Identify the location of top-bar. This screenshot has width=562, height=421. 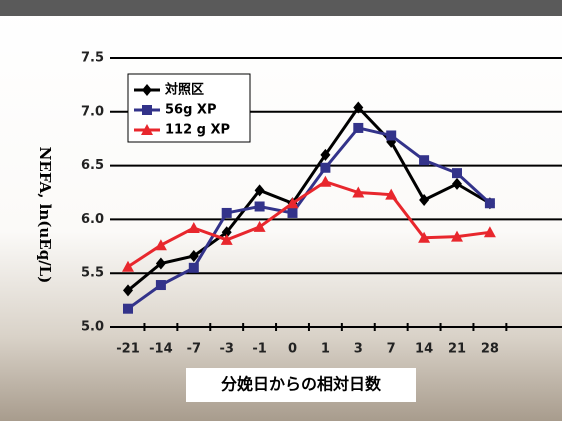
(281, 8).